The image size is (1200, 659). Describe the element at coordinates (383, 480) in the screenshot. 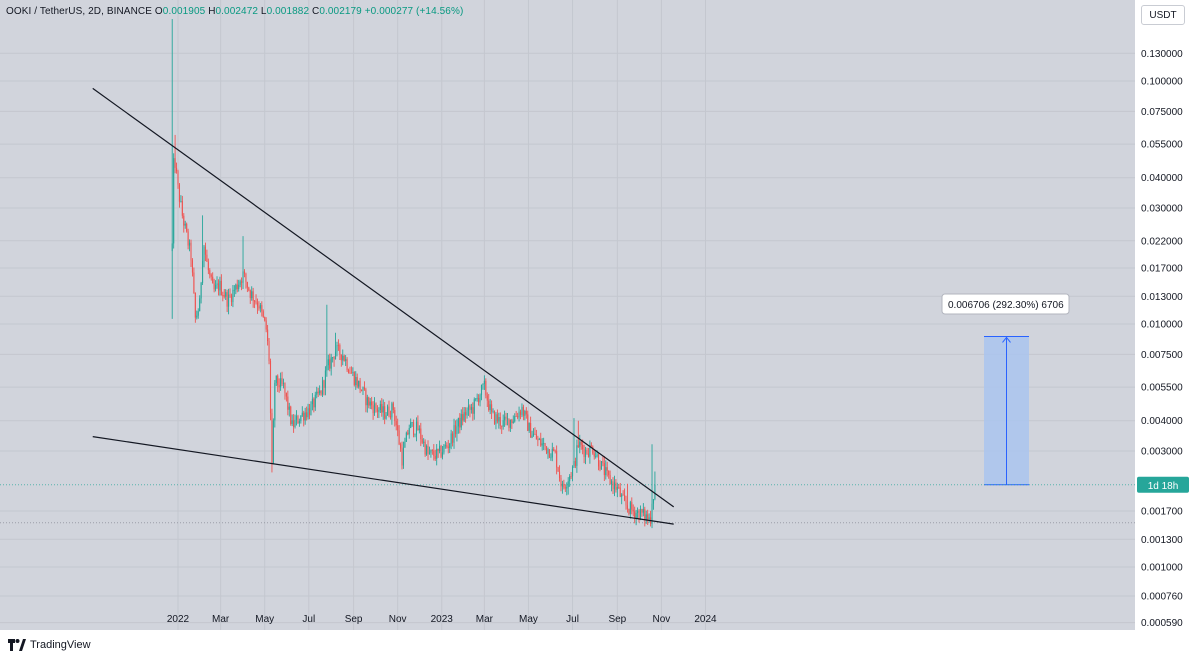

I see `trendline-lower-support` at that location.